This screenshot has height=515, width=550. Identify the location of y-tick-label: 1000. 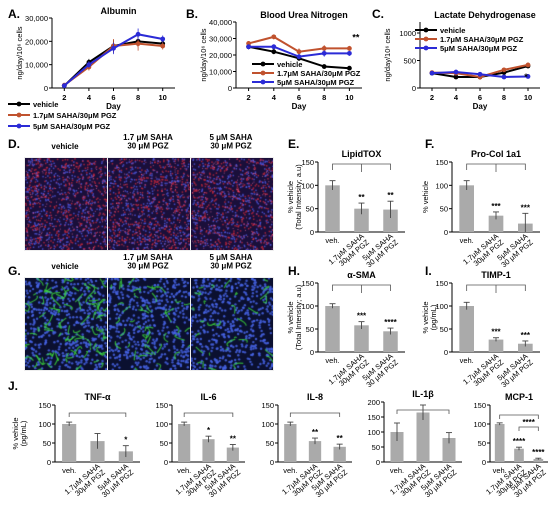
(407, 33).